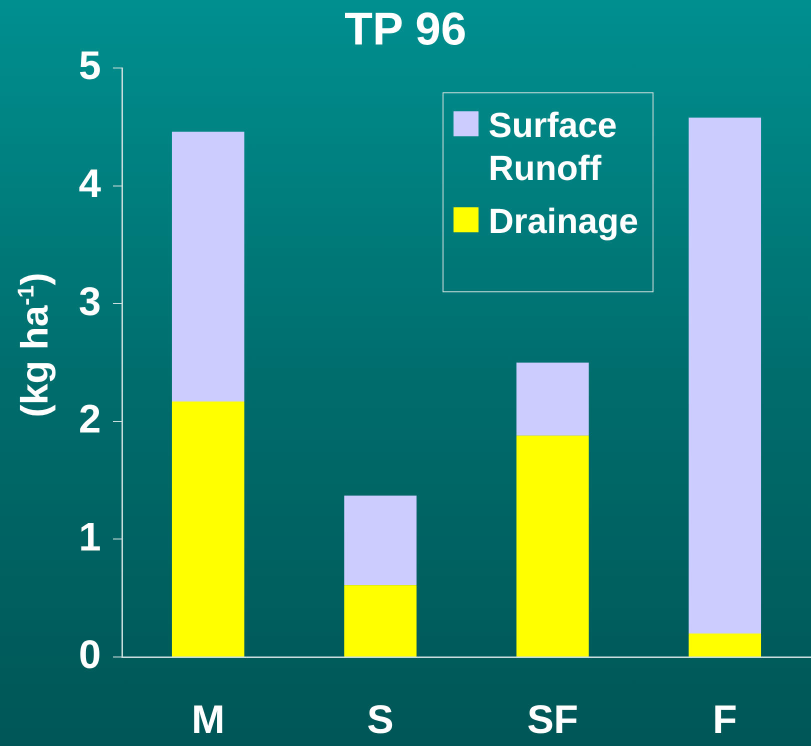  What do you see at coordinates (380, 720) in the screenshot?
I see `x-tick-label: S` at bounding box center [380, 720].